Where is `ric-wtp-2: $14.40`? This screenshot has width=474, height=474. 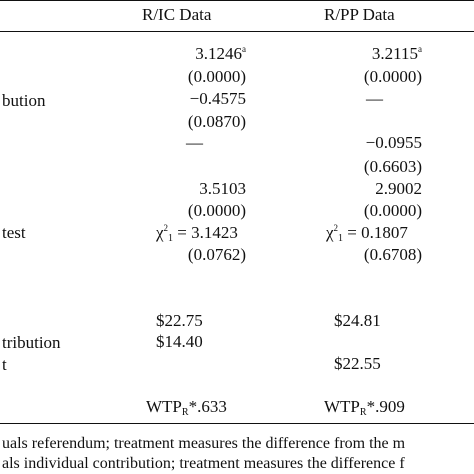
ric-wtp-2: $14.40 is located at coordinates (179, 341).